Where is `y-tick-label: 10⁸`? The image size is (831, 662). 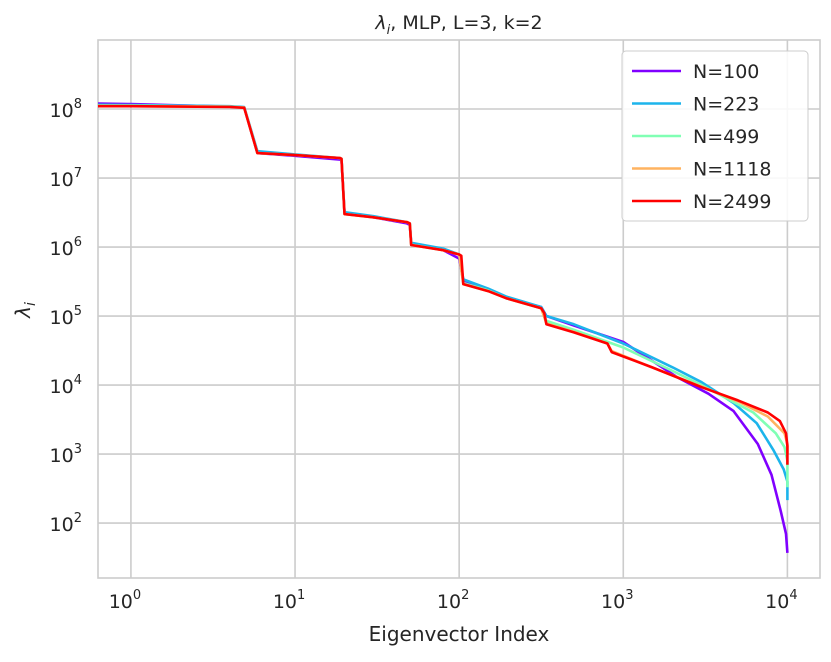
y-tick-label: 10⁸ is located at coordinates (66, 109).